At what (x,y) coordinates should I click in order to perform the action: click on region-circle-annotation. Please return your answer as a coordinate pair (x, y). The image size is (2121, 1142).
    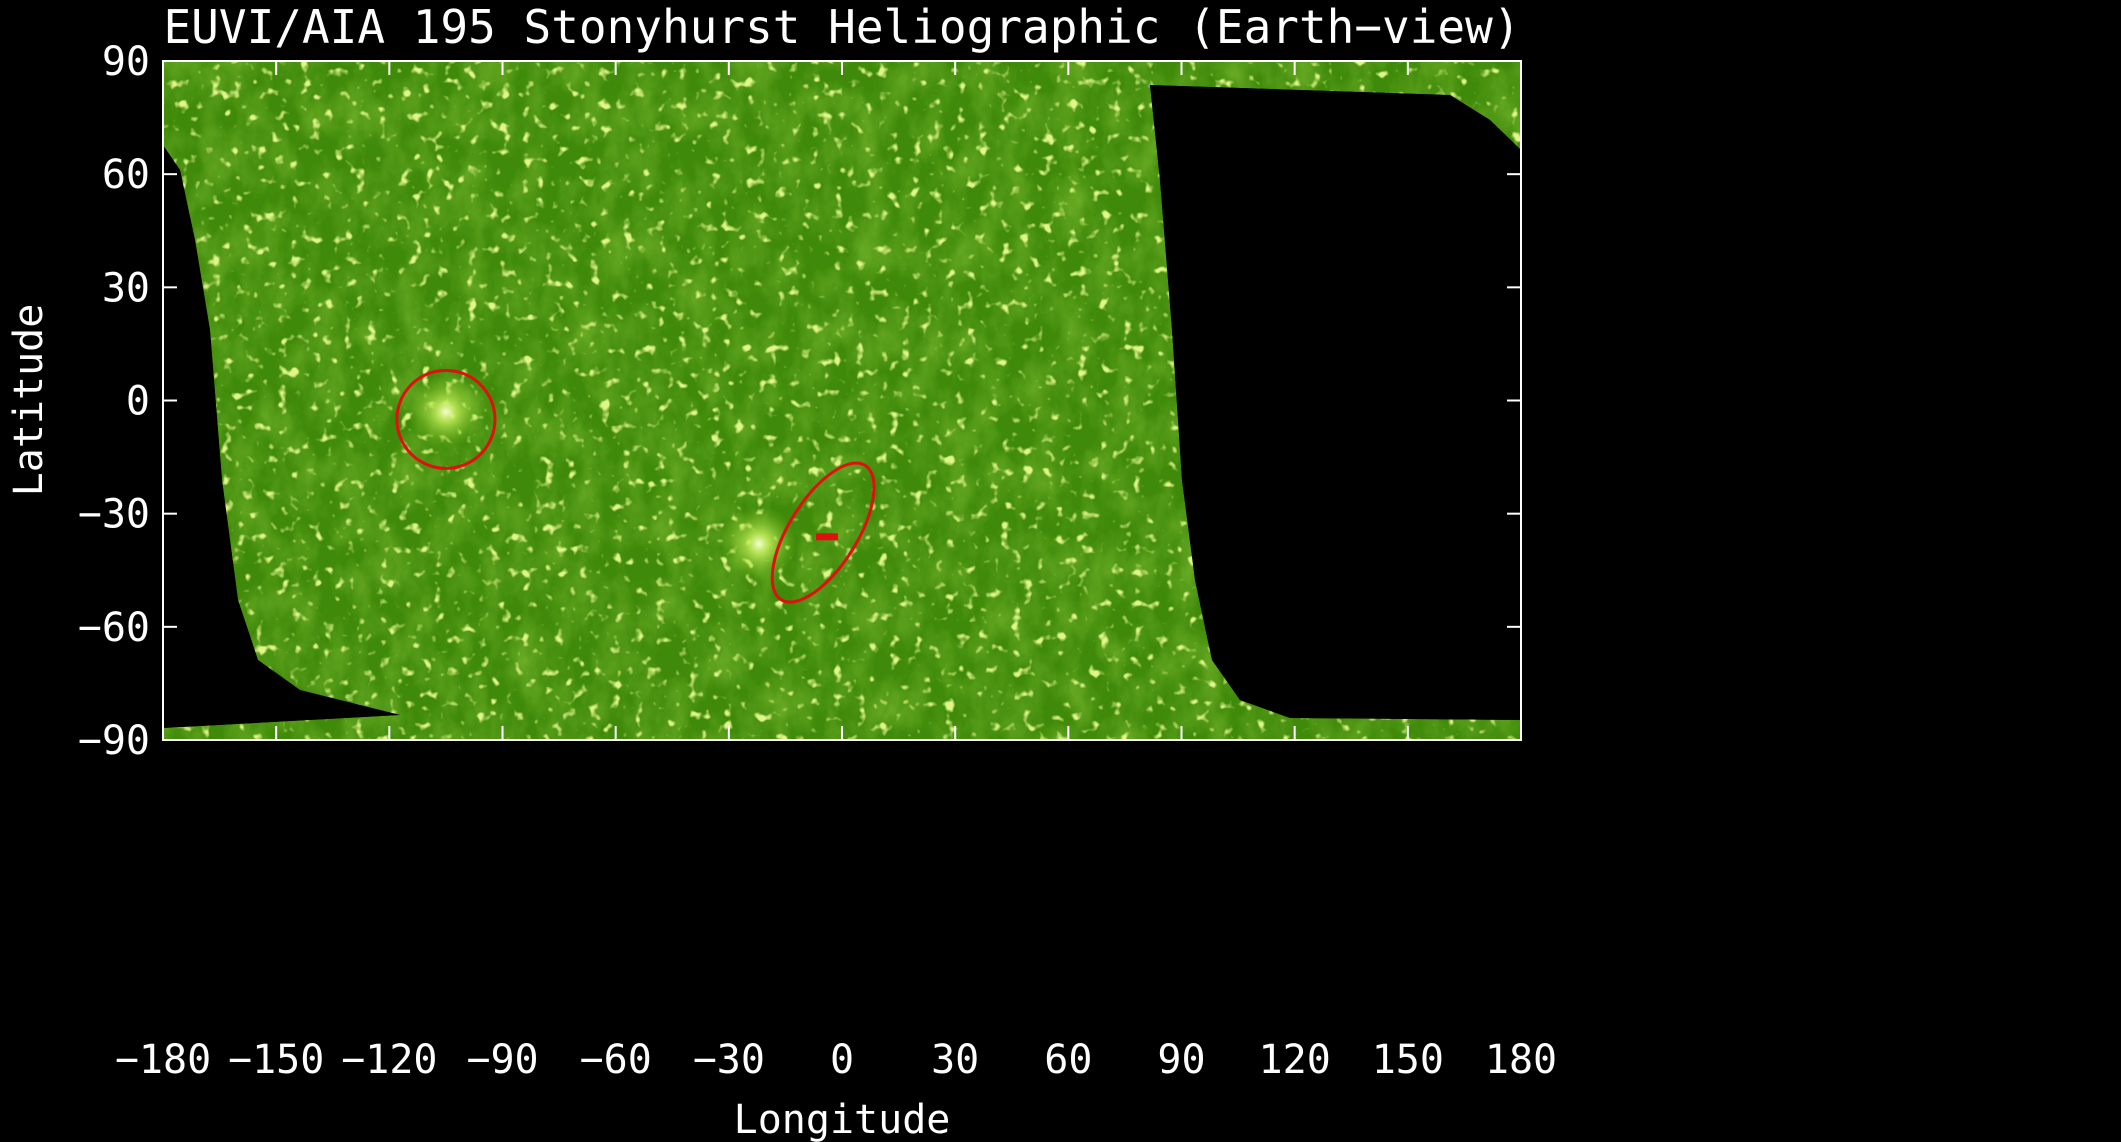
    Looking at the image, I should click on (446, 419).